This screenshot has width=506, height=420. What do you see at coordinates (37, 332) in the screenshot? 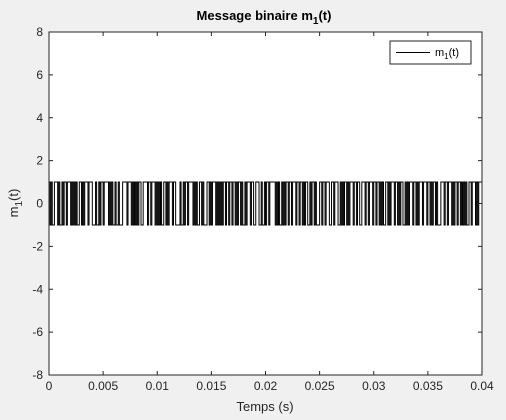
I see `y-tick-label: -6` at bounding box center [37, 332].